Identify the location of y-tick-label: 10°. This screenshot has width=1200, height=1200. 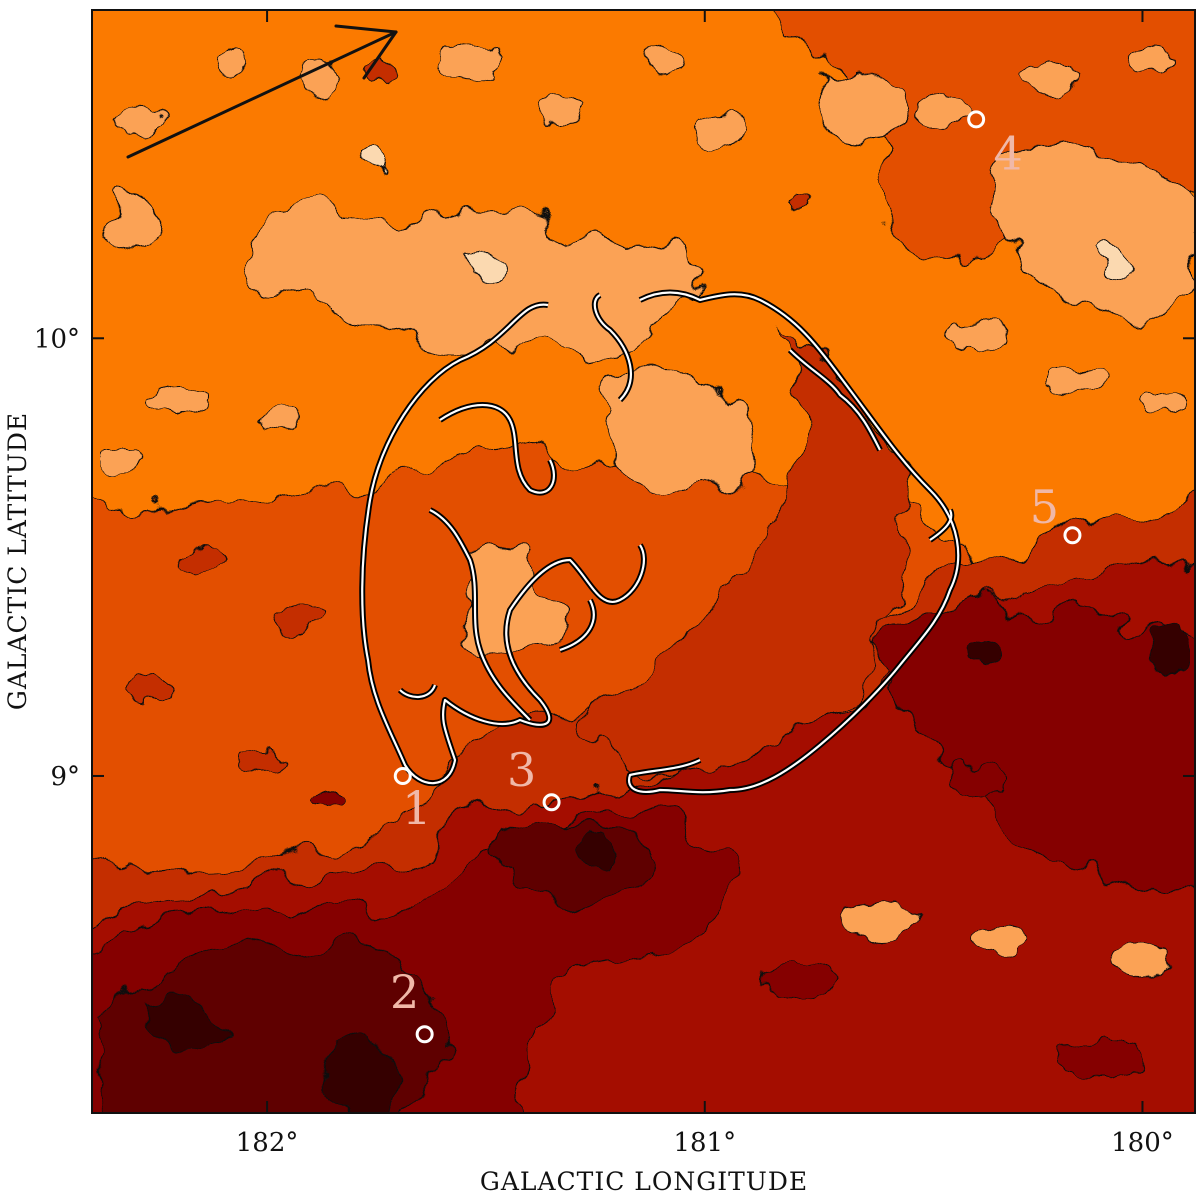
(57, 339).